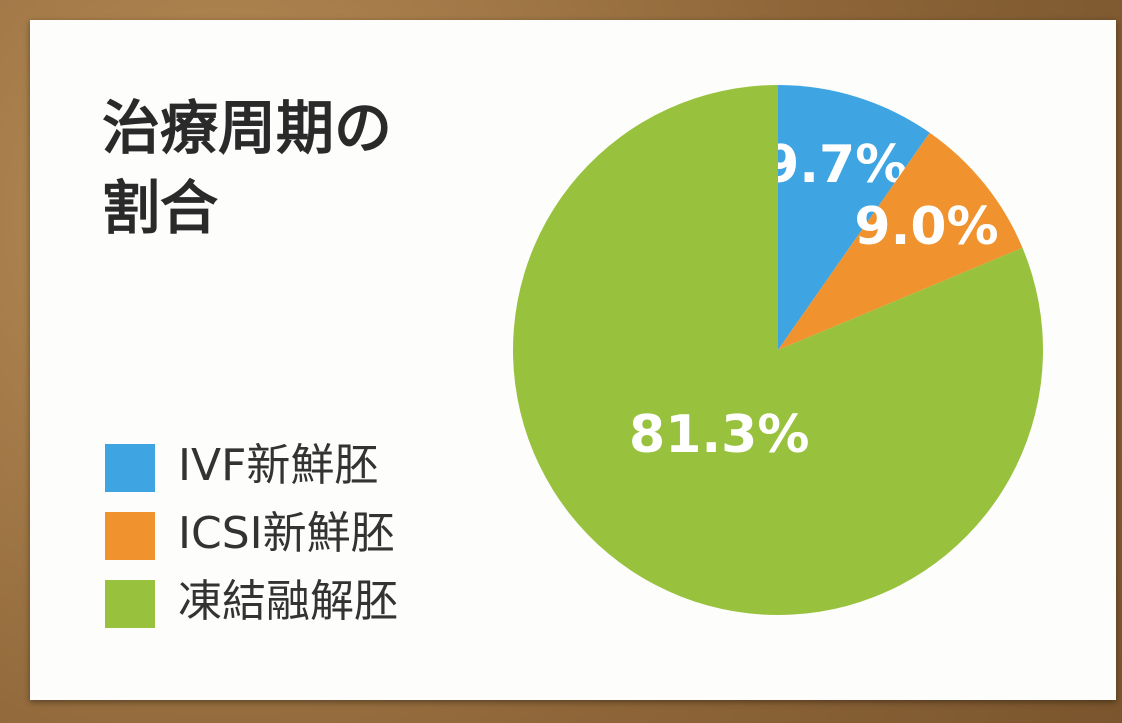 The width and height of the screenshot is (1122, 723). I want to click on chart-title: 治療周期の割合, so click(247, 168).